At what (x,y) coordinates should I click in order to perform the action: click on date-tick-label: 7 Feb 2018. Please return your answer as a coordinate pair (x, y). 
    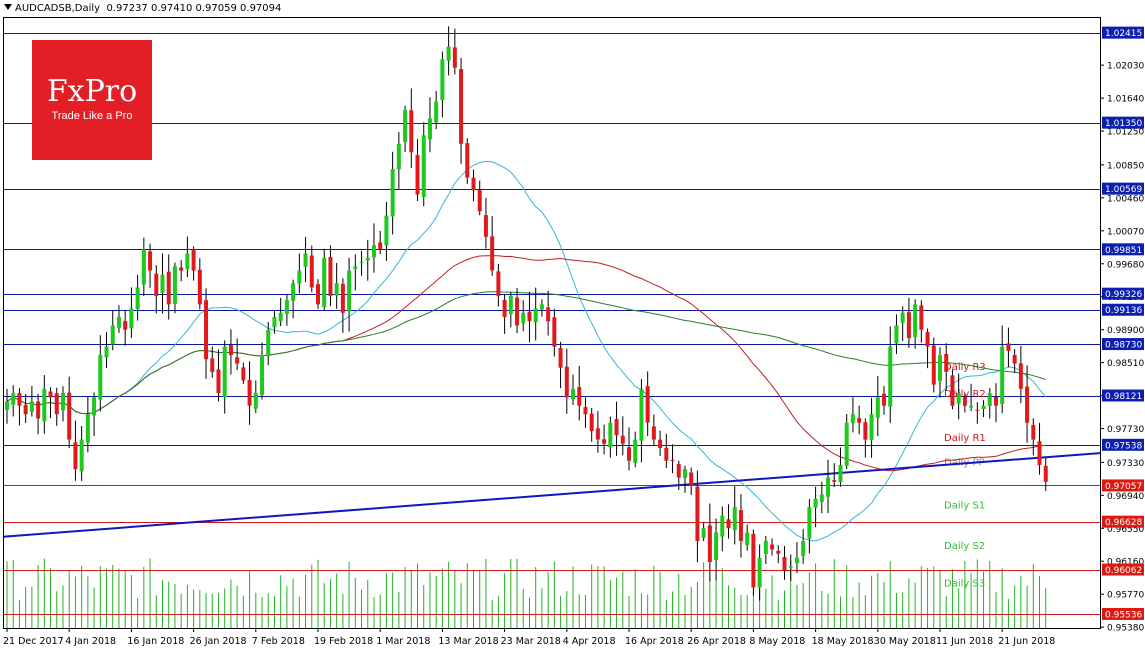
    Looking at the image, I should click on (278, 641).